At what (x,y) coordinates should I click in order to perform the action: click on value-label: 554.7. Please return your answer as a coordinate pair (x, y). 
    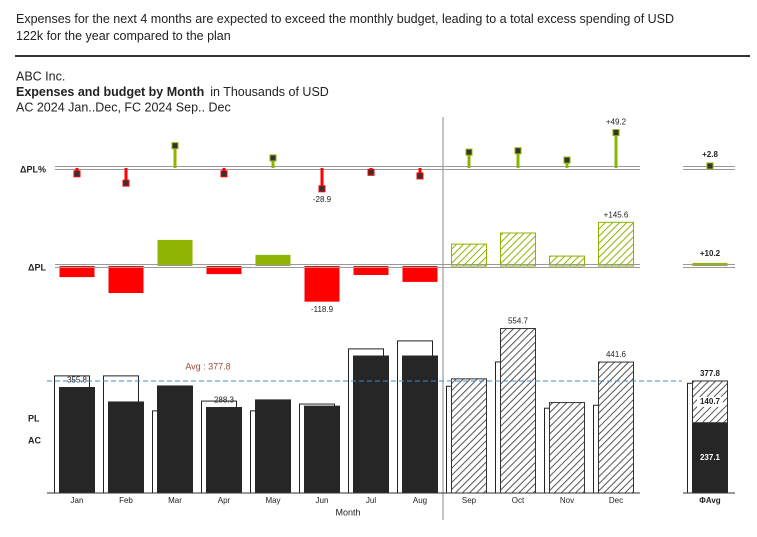
    Looking at the image, I should click on (518, 321).